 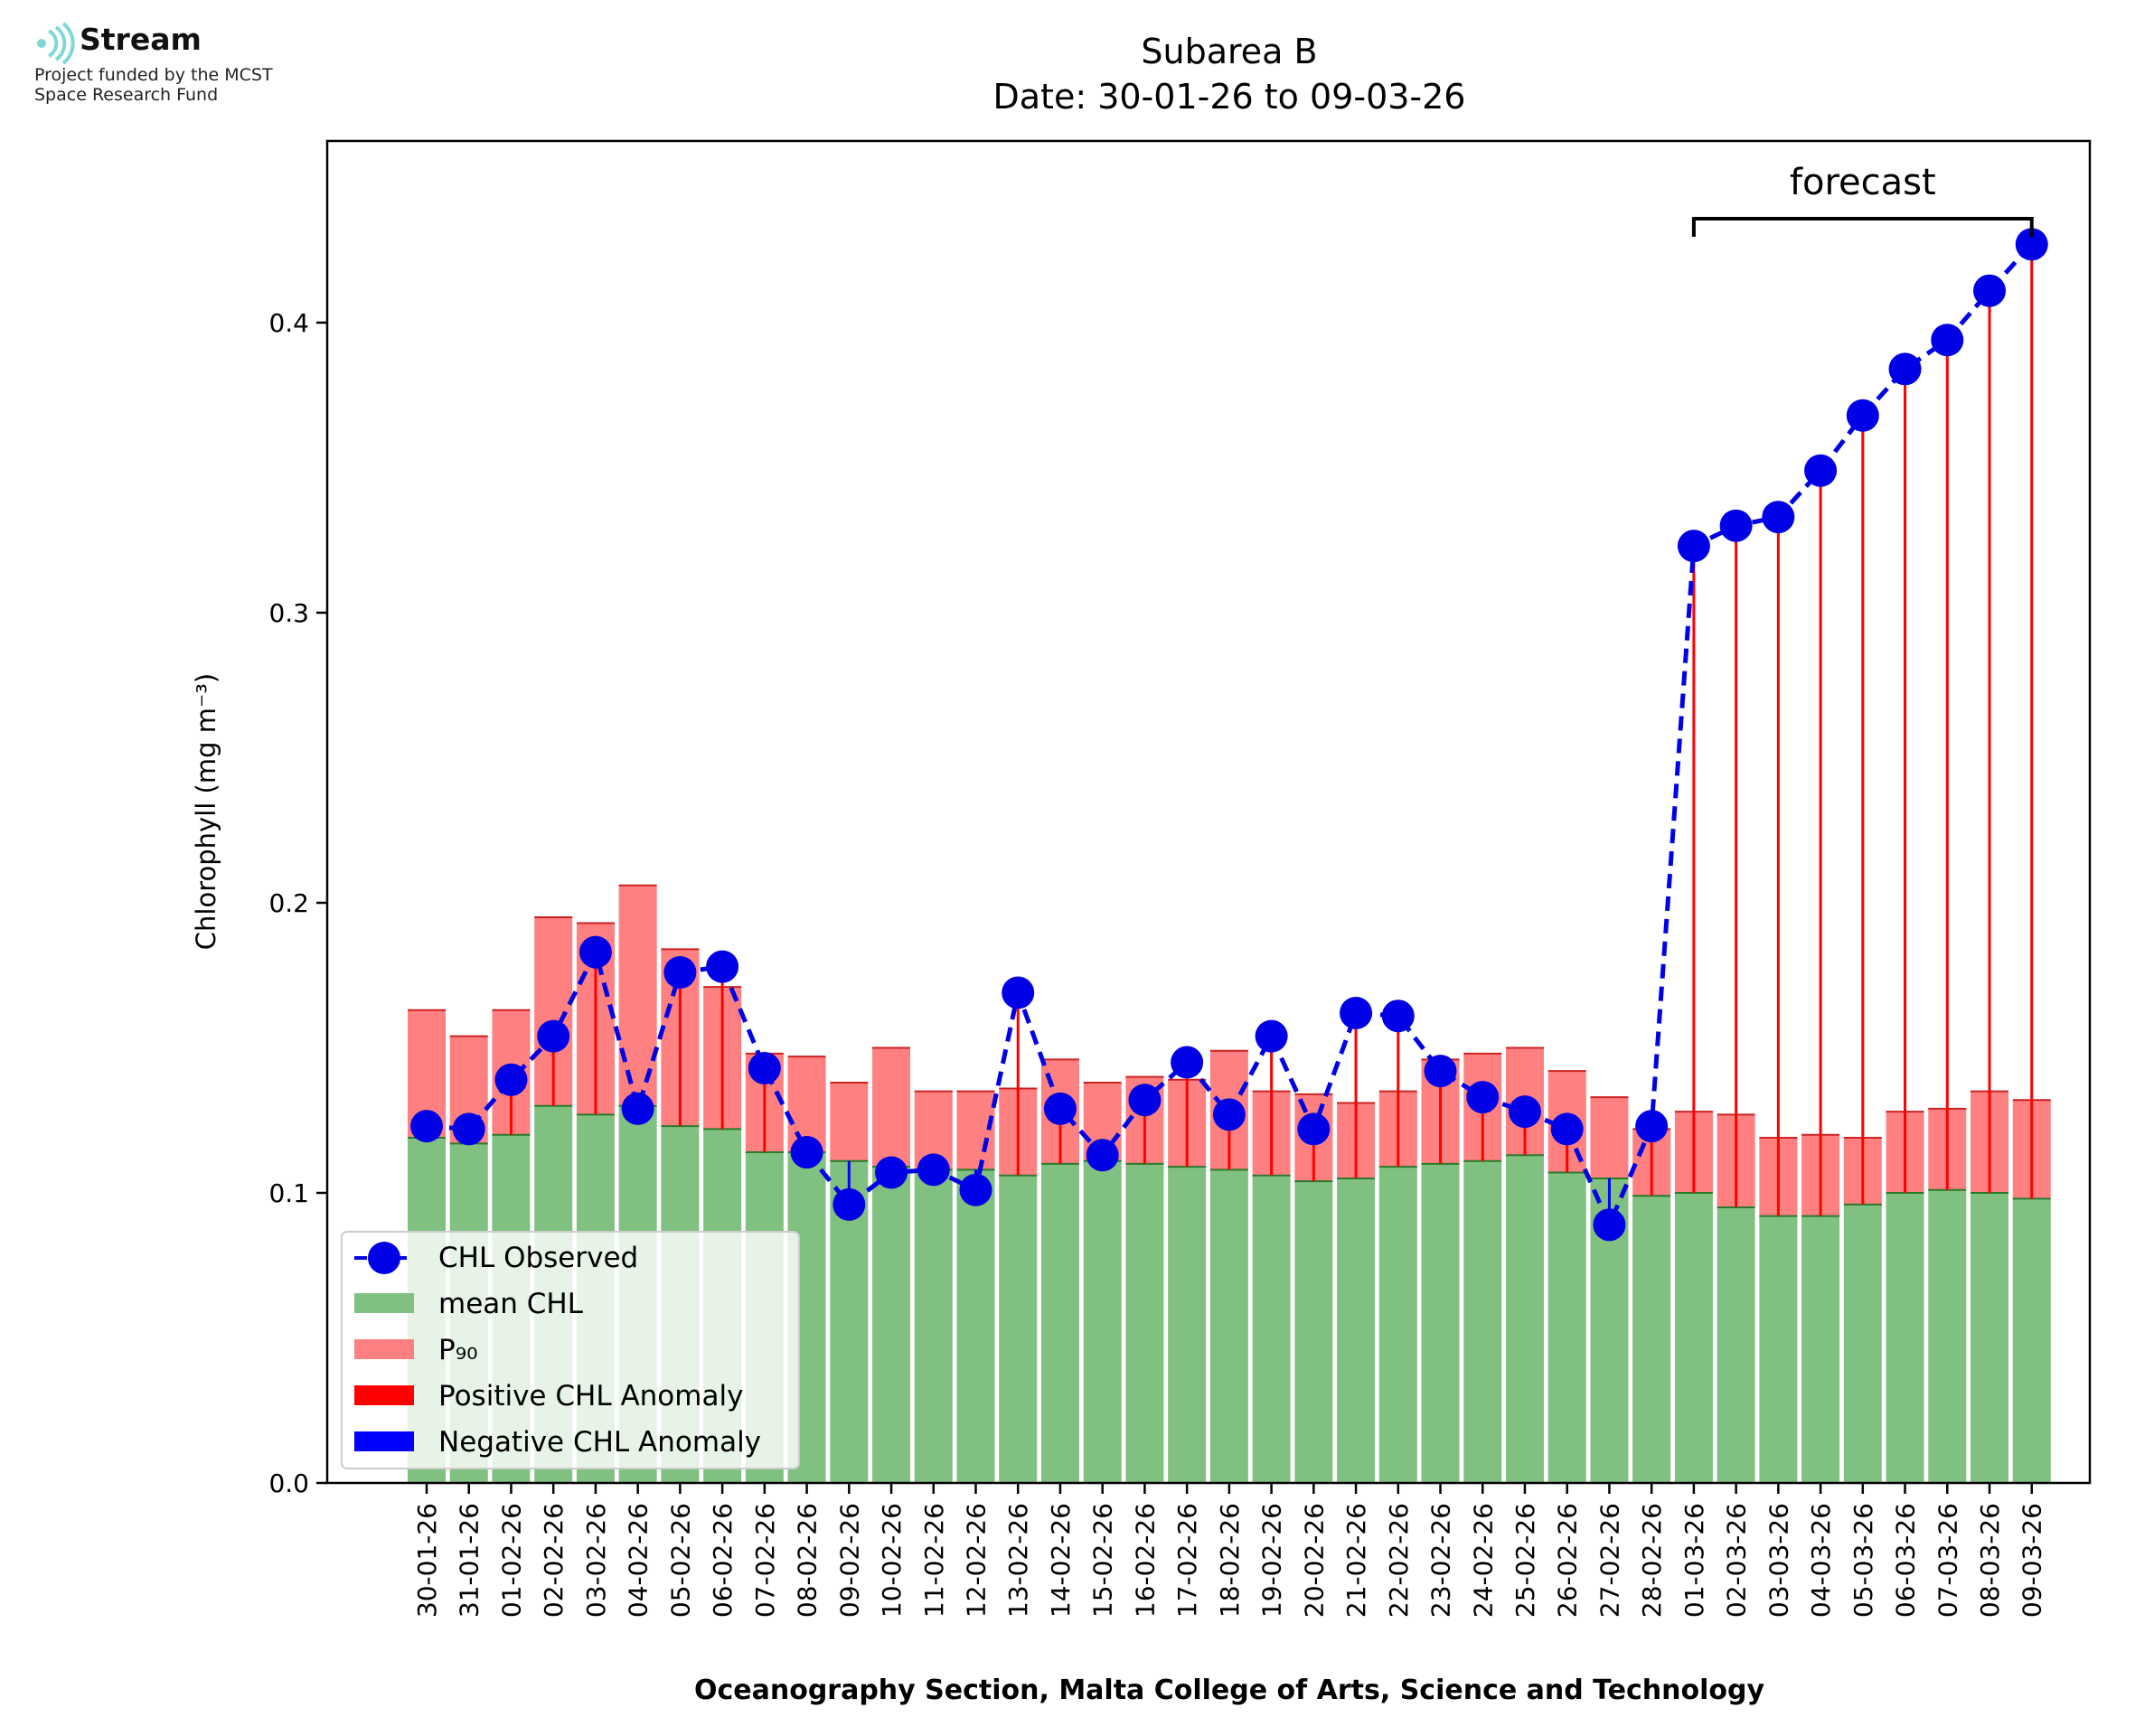 I want to click on x-tick-label: 07-02-26, so click(x=765, y=1560).